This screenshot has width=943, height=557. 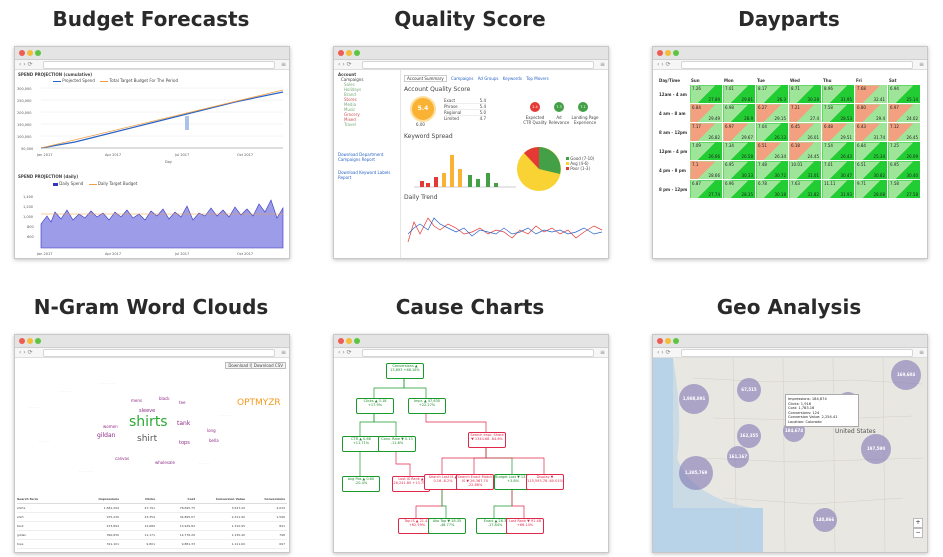 What do you see at coordinates (749, 390) in the screenshot?
I see `map-bubble: 67,515` at bounding box center [749, 390].